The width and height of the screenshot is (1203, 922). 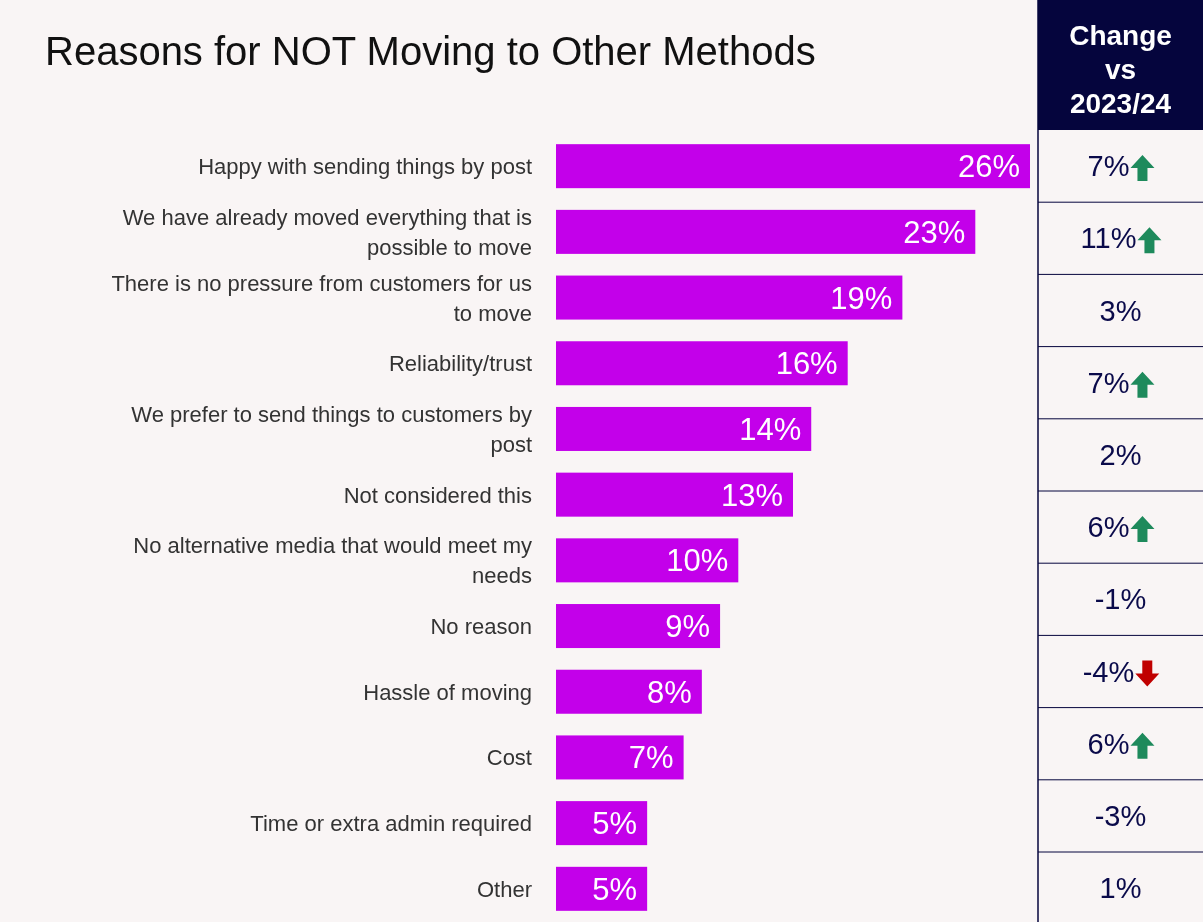 What do you see at coordinates (481, 627) in the screenshot?
I see `y-tick-label: No reason` at bounding box center [481, 627].